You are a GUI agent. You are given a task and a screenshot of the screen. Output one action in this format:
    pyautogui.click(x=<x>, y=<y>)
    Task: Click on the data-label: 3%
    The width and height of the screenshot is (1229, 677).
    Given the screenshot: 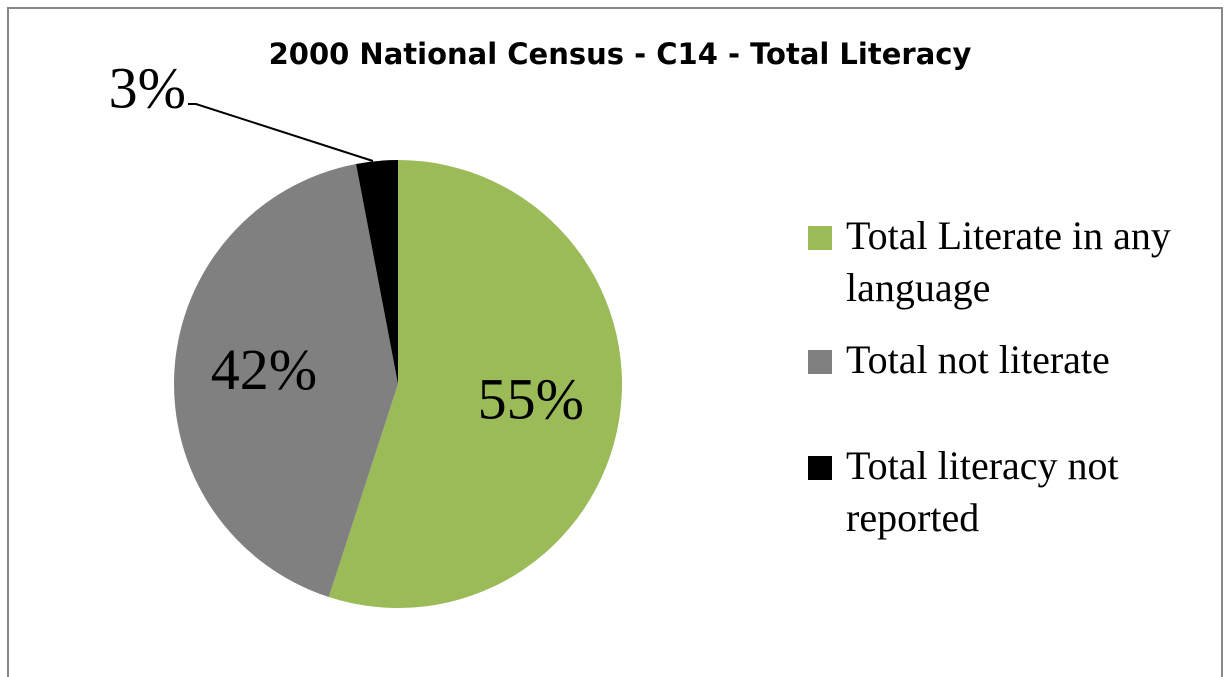 What is the action you would take?
    pyautogui.click(x=147, y=87)
    